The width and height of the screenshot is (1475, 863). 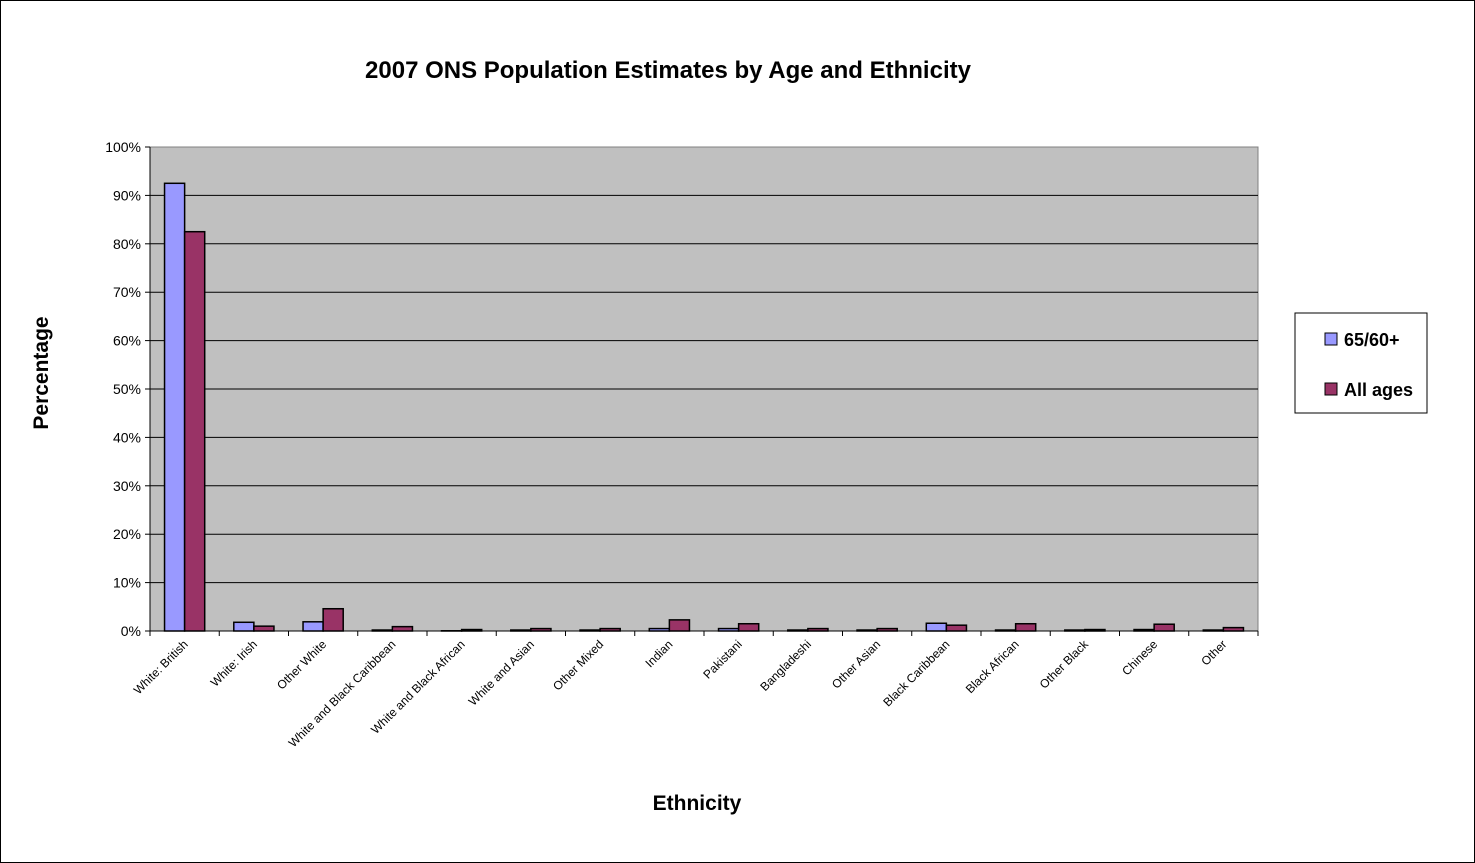 I want to click on x-tick-label: White and Asian, so click(x=501, y=672).